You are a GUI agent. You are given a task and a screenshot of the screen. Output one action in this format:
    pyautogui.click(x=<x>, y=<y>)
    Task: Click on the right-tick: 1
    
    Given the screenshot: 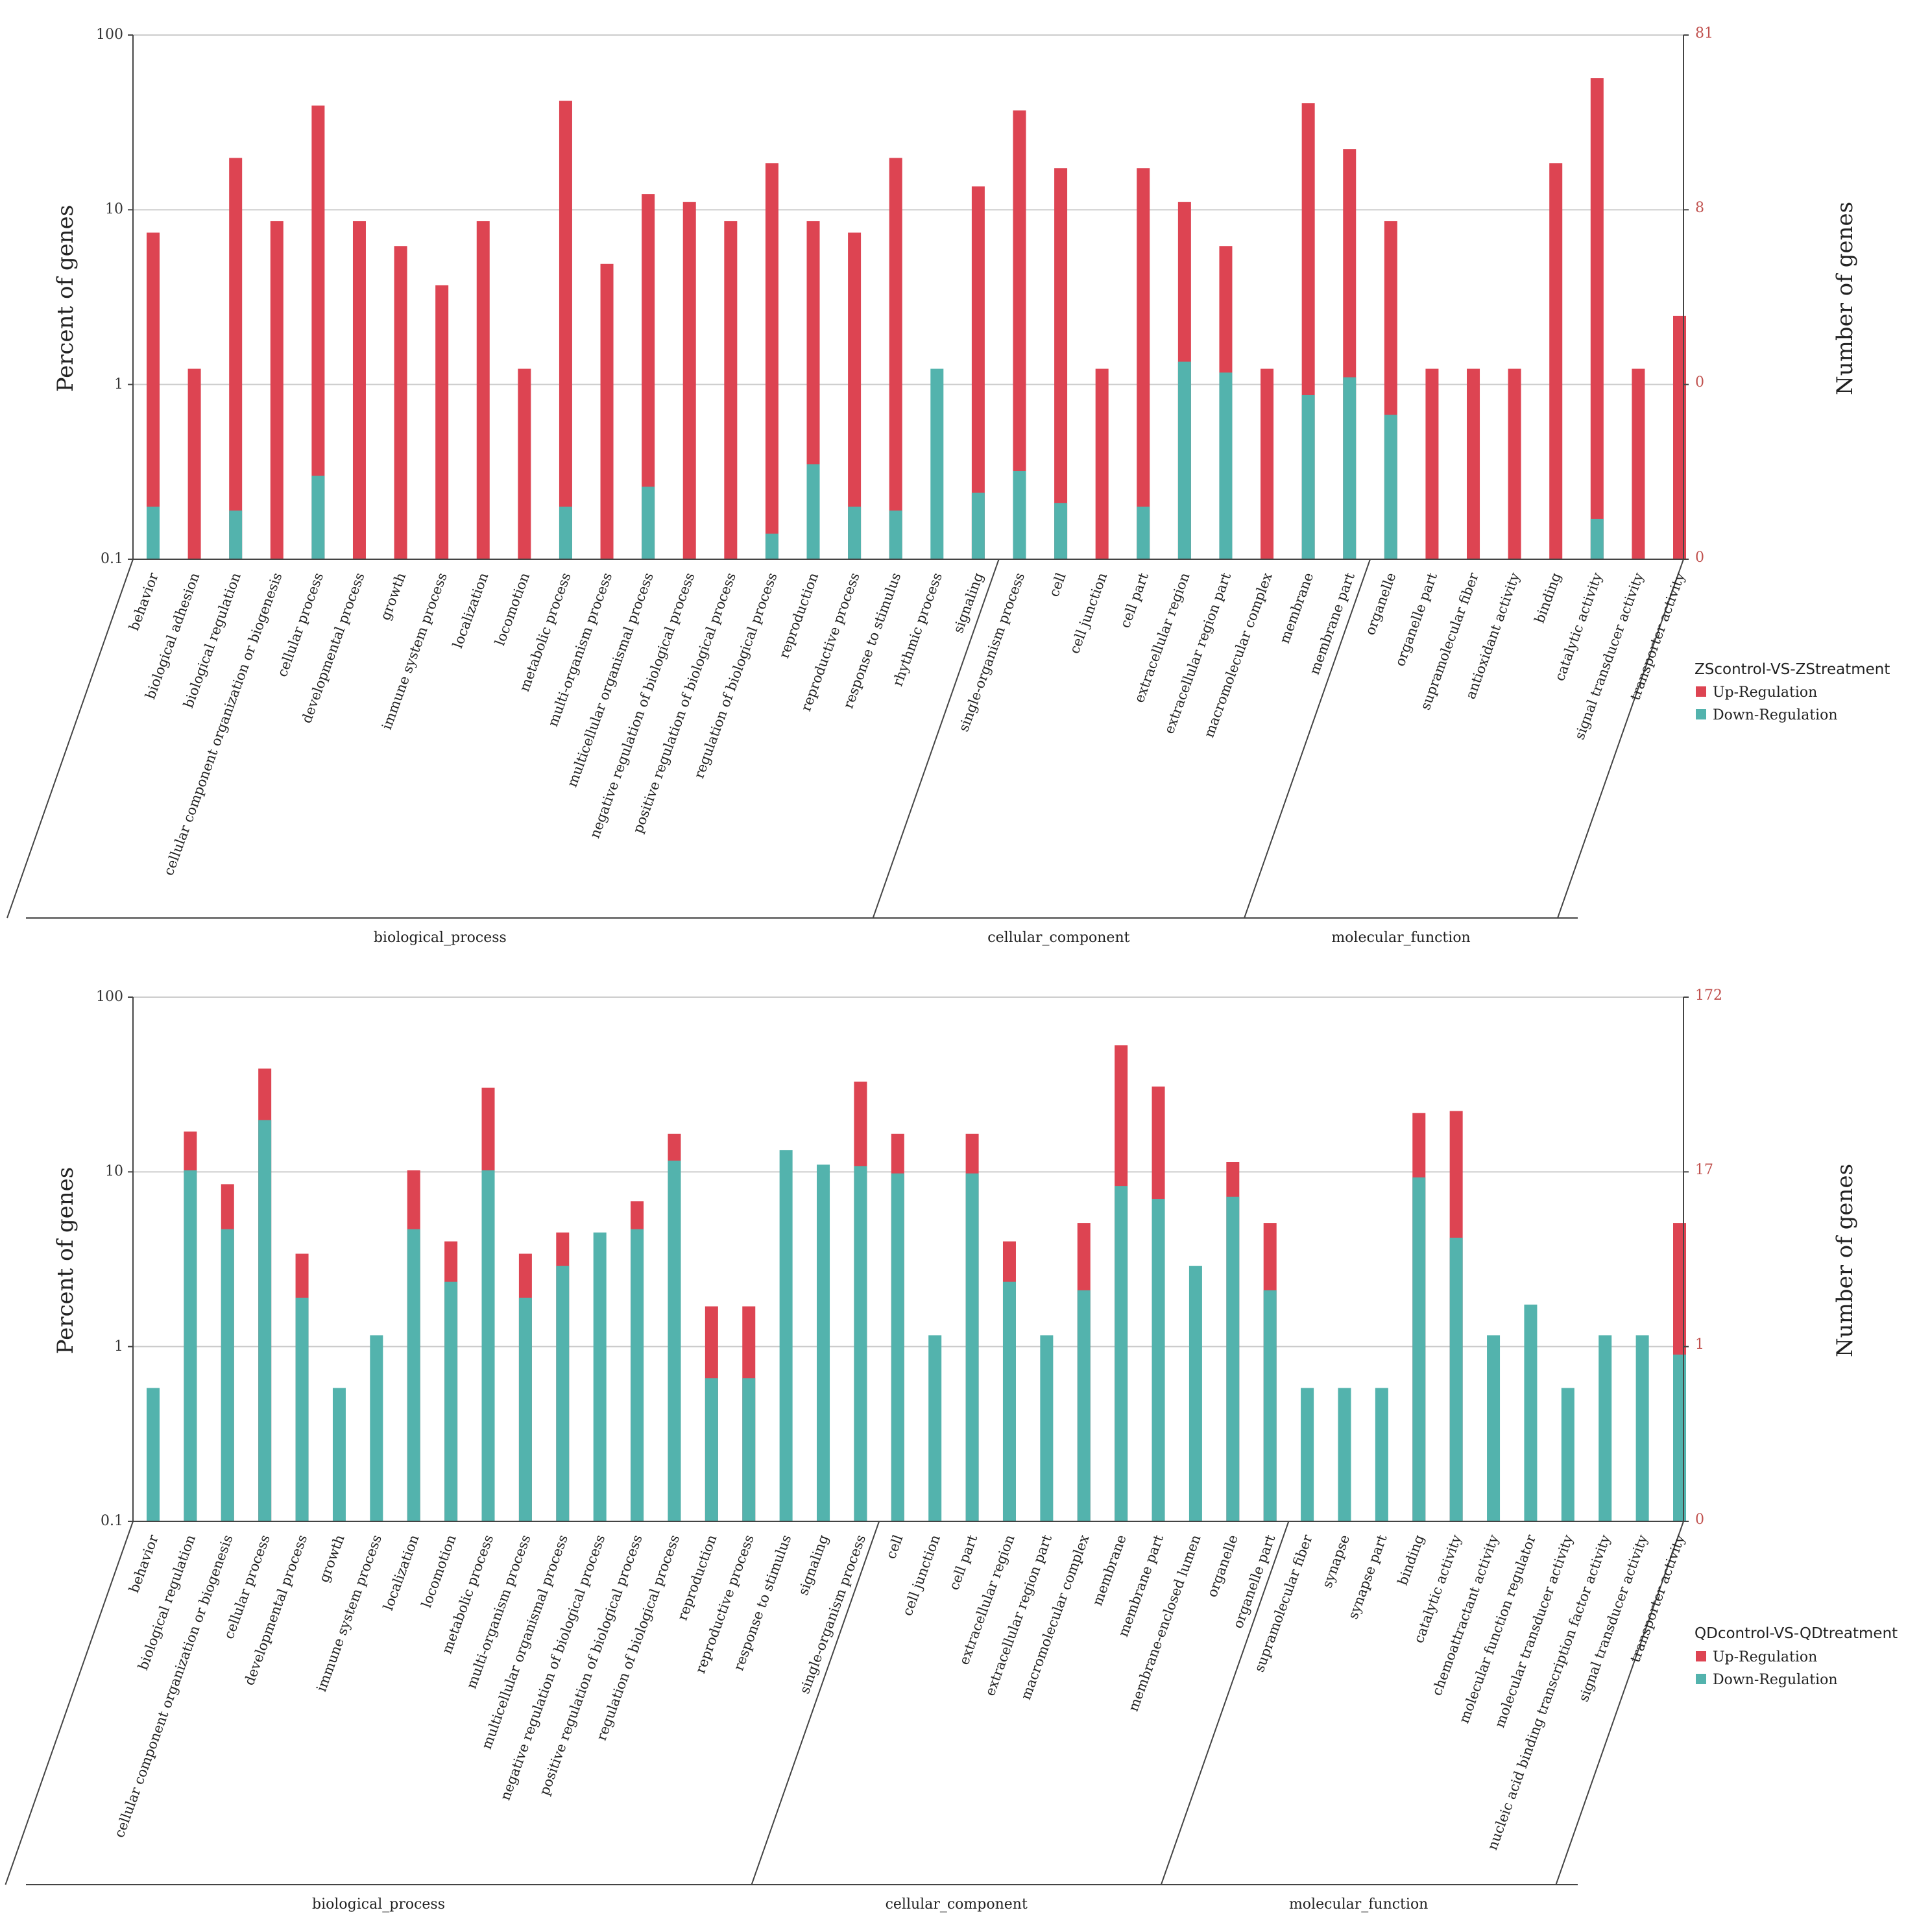 What is the action you would take?
    pyautogui.click(x=1699, y=1344)
    